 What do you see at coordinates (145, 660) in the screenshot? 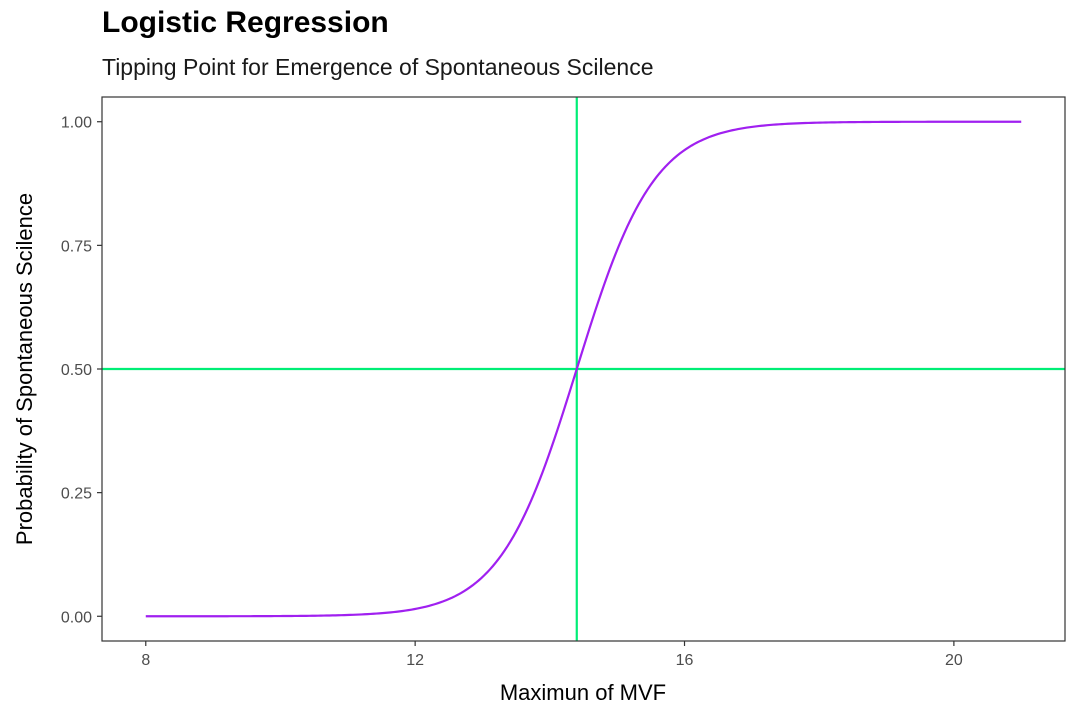
I see `x-tick-label: 8` at bounding box center [145, 660].